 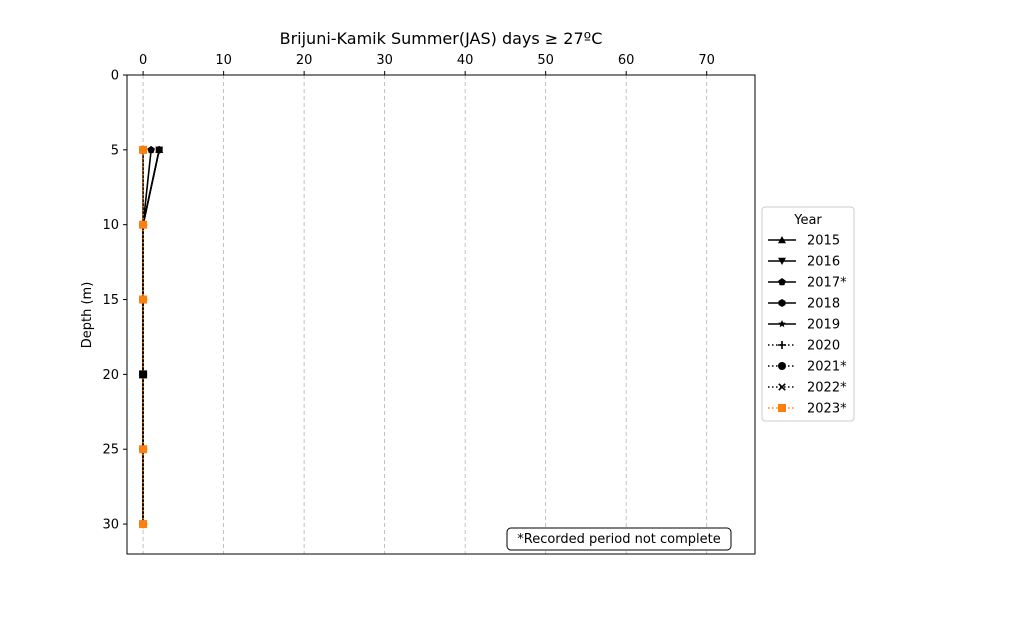 I want to click on y-tick-label: 30, so click(x=110, y=525).